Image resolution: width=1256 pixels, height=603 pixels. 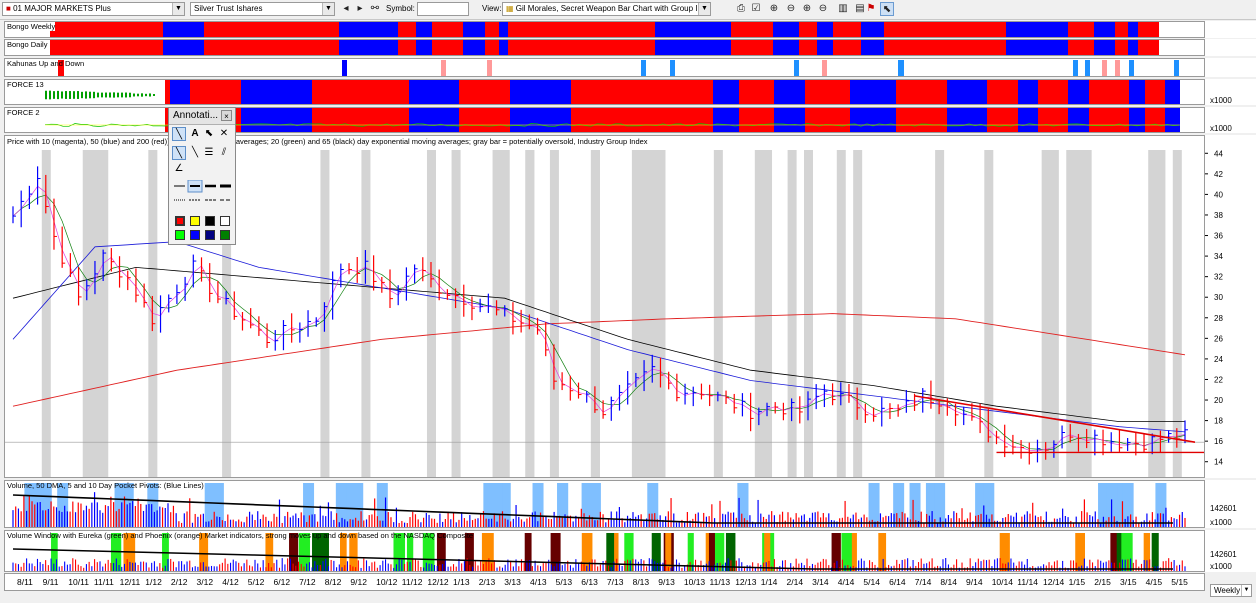 I want to click on zoom-in-2-icon: ⊕, so click(x=807, y=8).